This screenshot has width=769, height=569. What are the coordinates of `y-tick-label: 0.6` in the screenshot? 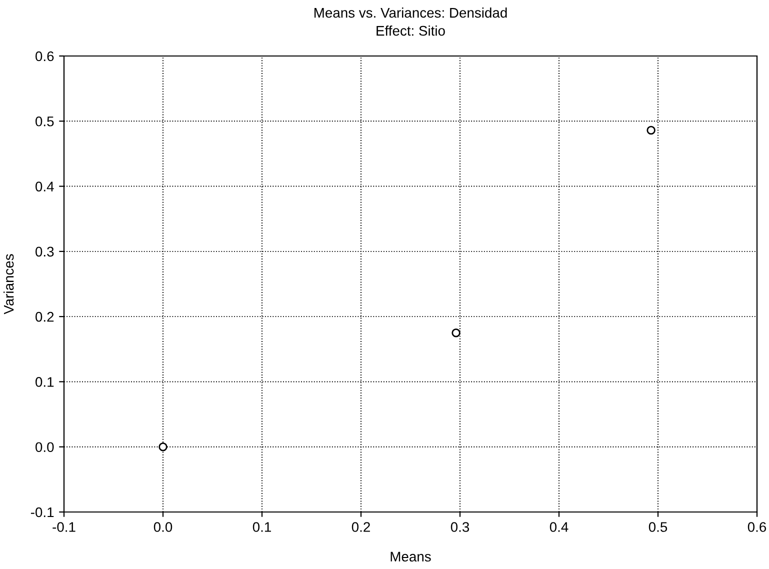 It's located at (45, 56).